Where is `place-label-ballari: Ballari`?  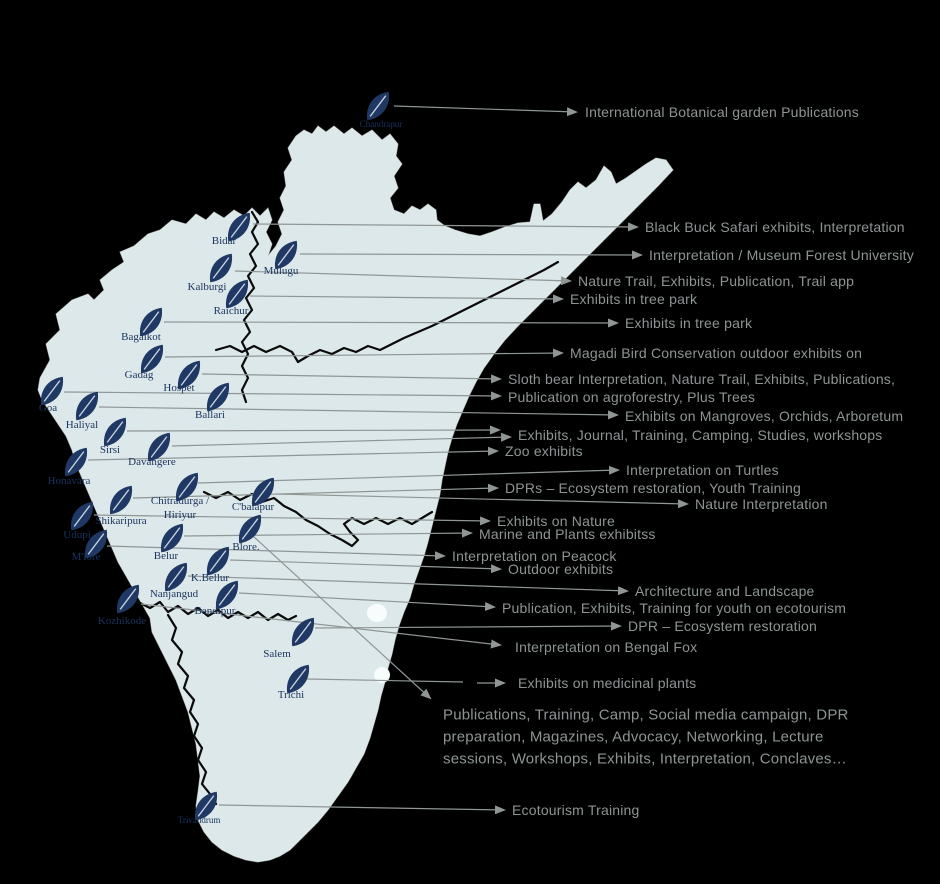 place-label-ballari: Ballari is located at coordinates (210, 415).